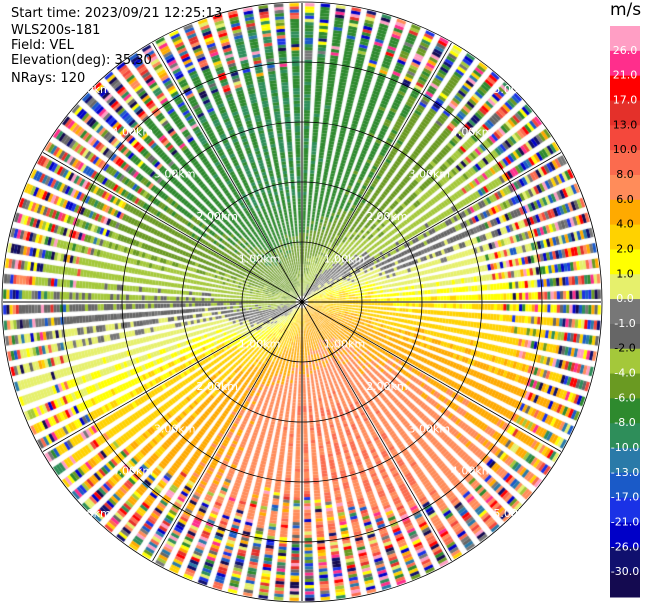 This screenshot has height=607, width=647. I want to click on colorbar-tick-label: 2.0, so click(625, 248).